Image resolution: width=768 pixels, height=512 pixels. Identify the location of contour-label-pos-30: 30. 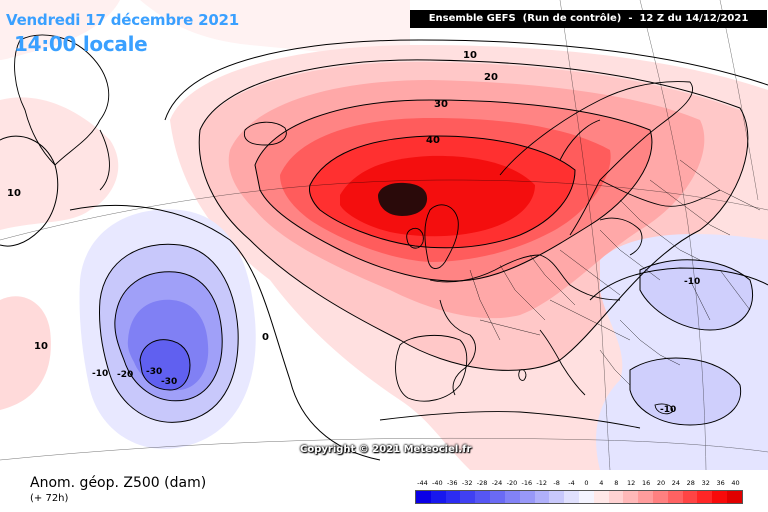
(441, 104).